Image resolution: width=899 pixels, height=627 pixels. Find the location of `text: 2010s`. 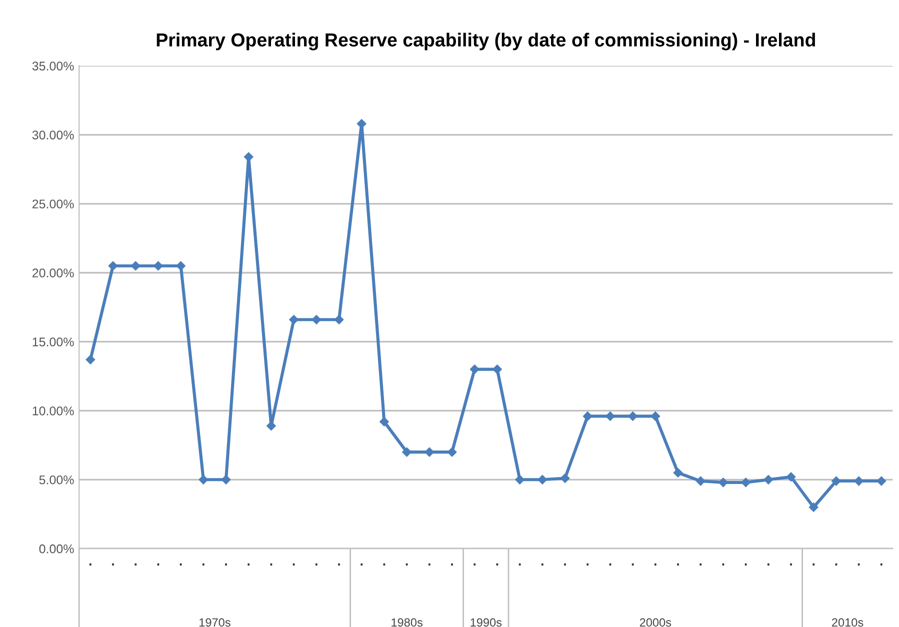

text: 2010s is located at coordinates (848, 622).